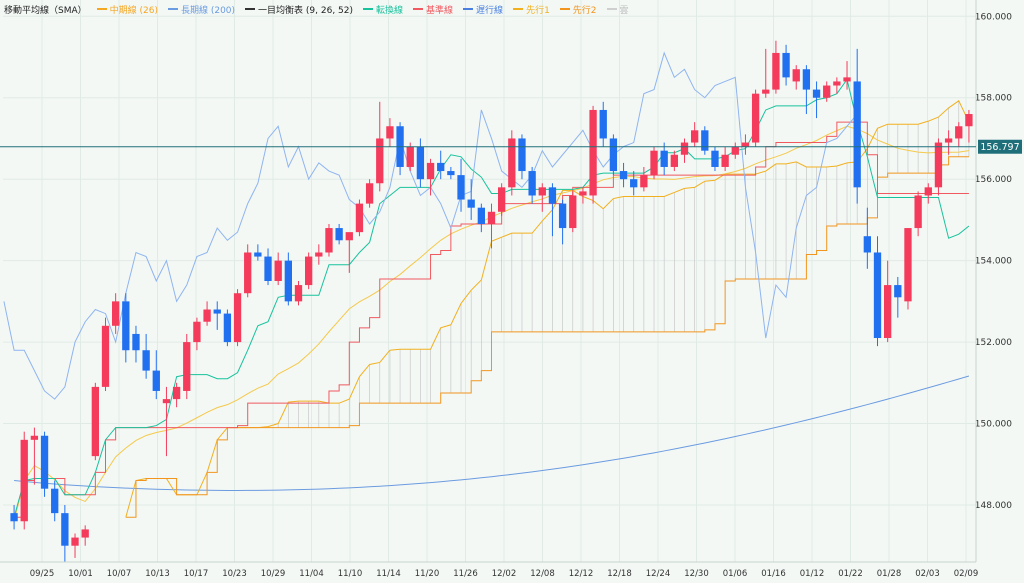 The width and height of the screenshot is (1024, 583). I want to click on legend-sma-long: 長期線 (200), so click(201, 9).